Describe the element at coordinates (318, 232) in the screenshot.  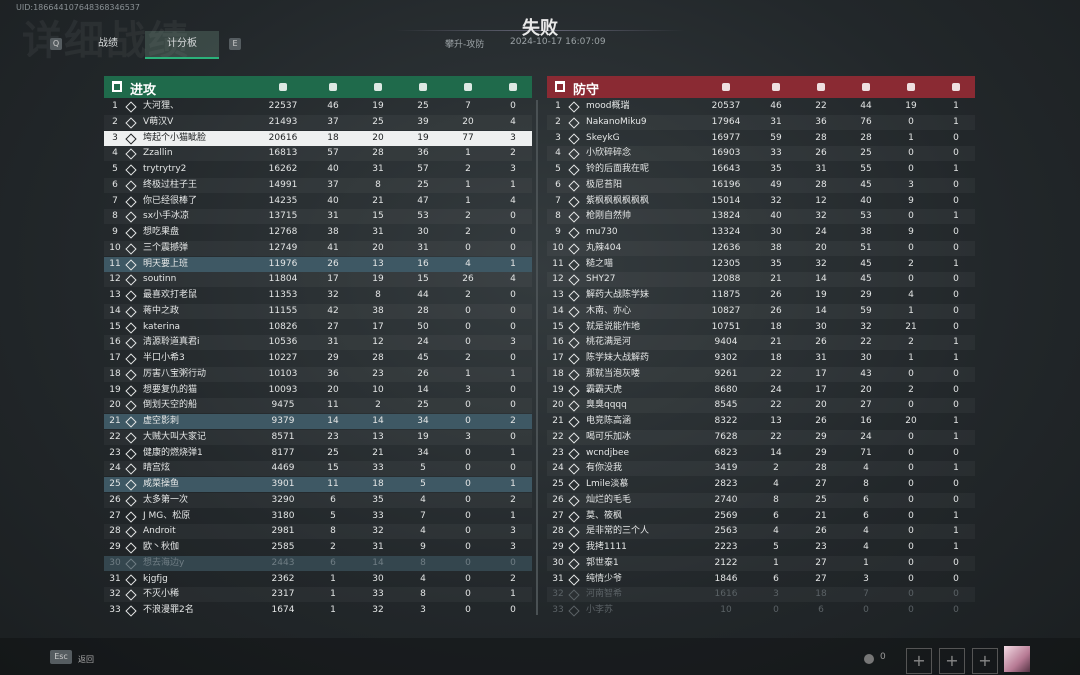
I see `player-row: 9 想吃果盘 12768 38 31 30 2 0` at that location.